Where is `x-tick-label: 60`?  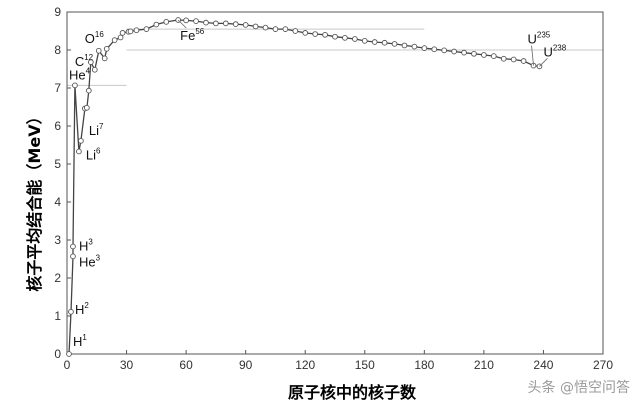
x-tick-label: 60 is located at coordinates (186, 365).